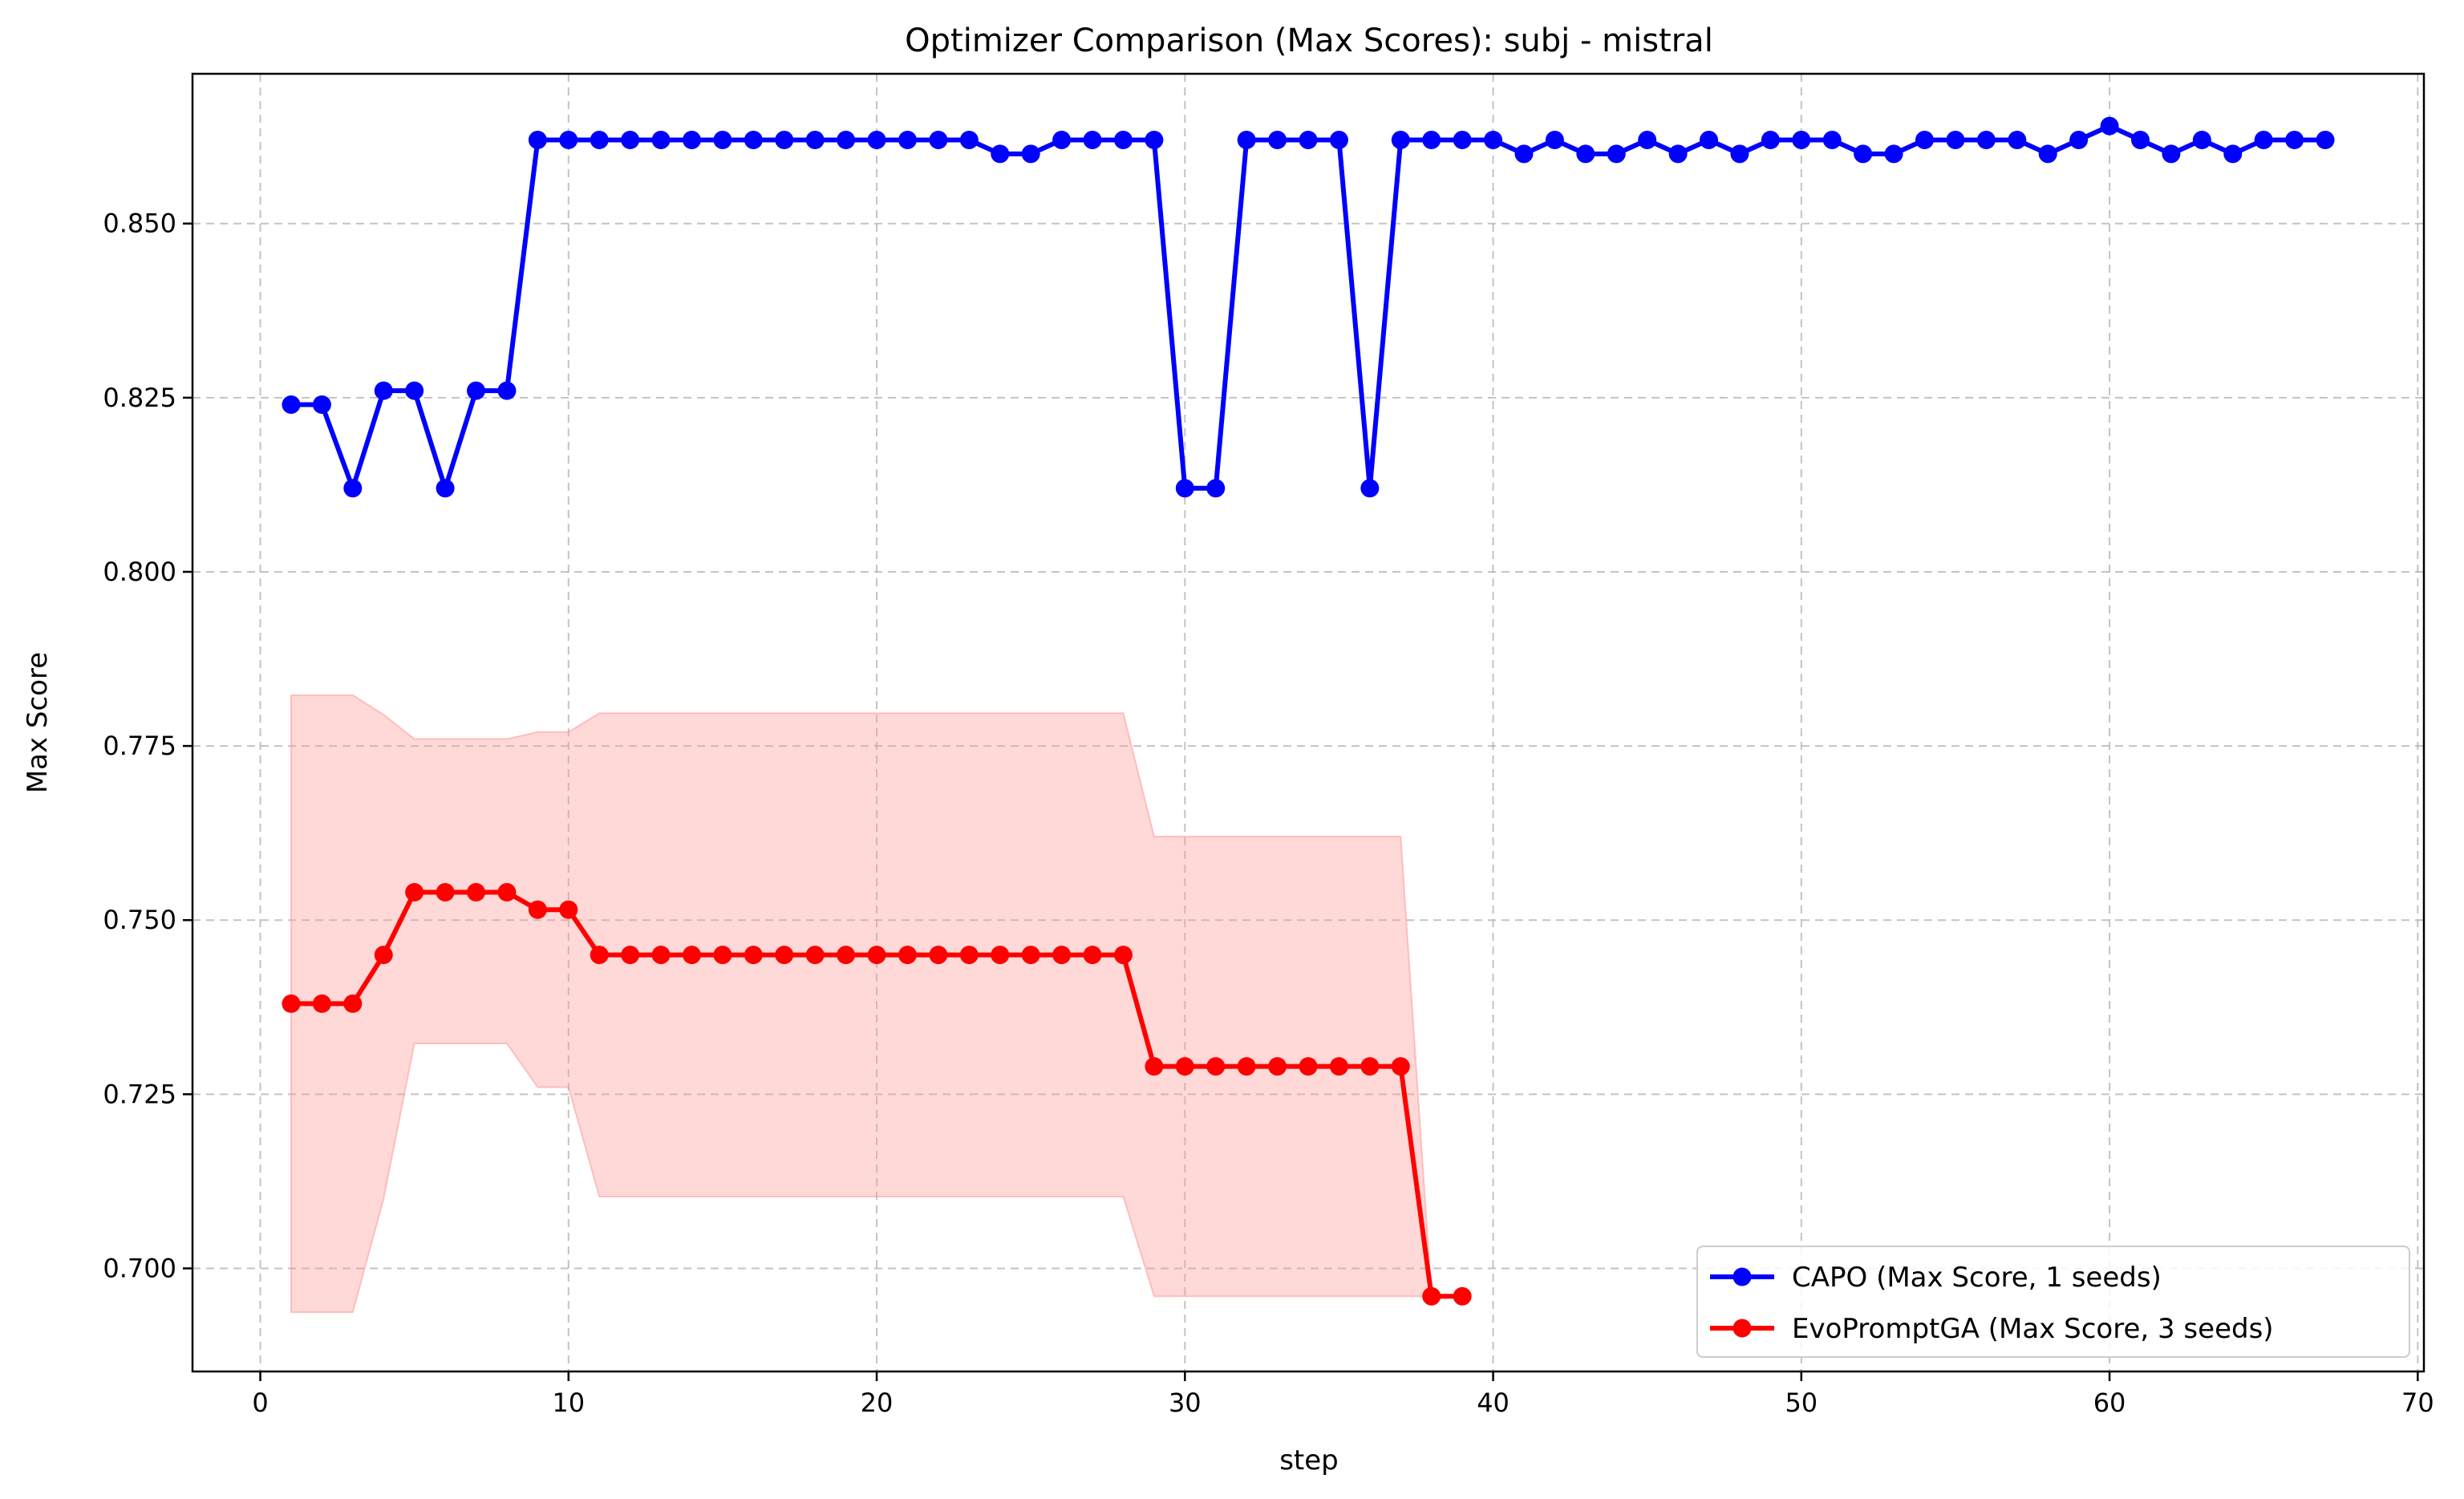  What do you see at coordinates (140, 224) in the screenshot?
I see `y-tick-label: 0.850` at bounding box center [140, 224].